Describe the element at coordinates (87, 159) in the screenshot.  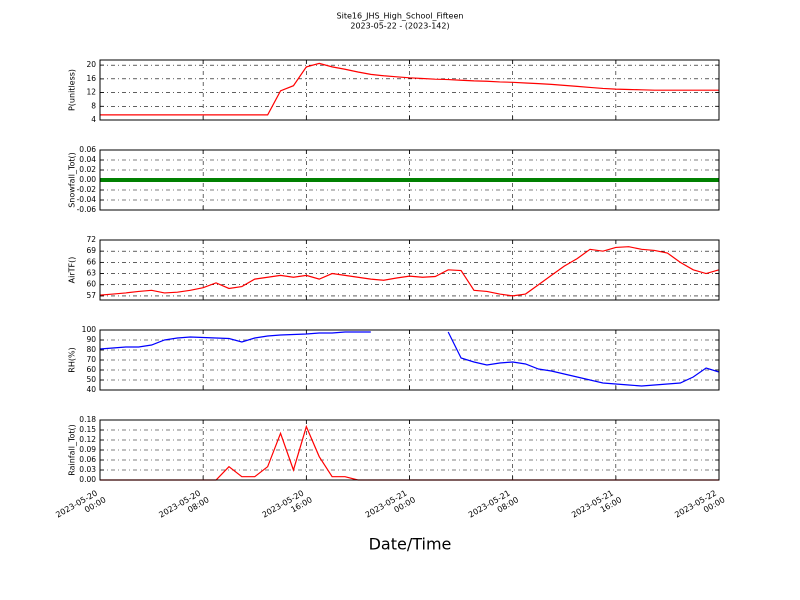
I see `y-tick-label: 0.04` at that location.